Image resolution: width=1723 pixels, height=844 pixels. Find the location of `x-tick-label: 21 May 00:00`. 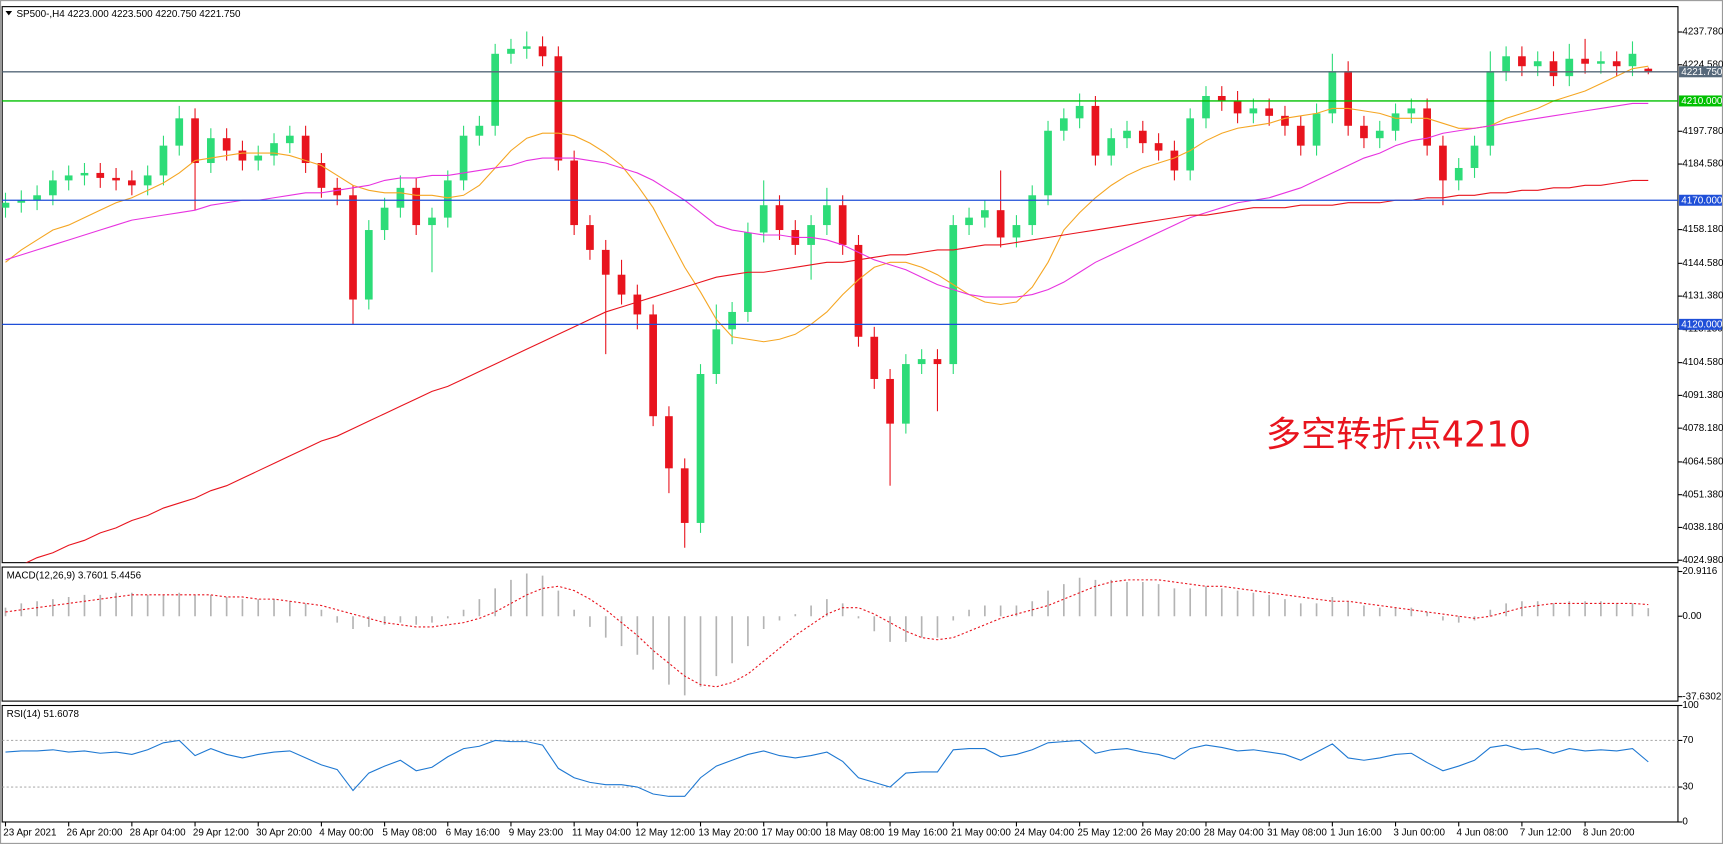

x-tick-label: 21 May 00:00 is located at coordinates (981, 833).